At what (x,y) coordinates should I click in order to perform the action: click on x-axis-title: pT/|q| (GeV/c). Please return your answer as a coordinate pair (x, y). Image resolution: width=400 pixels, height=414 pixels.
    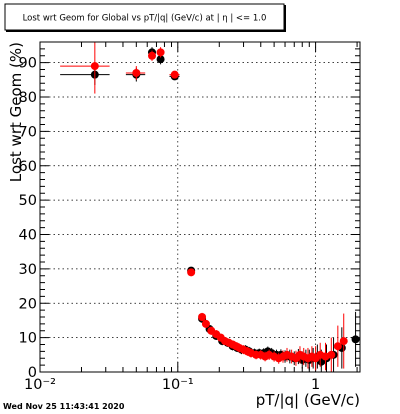
    Looking at the image, I should click on (308, 400).